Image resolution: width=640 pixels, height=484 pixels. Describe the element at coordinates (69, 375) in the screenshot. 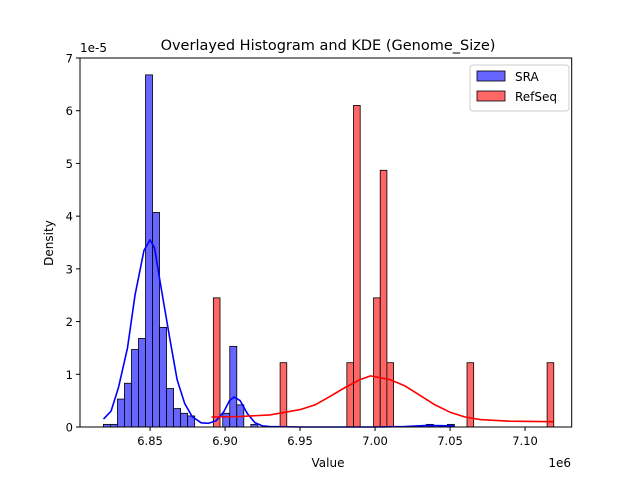

I see `y-tick-label: 1` at that location.